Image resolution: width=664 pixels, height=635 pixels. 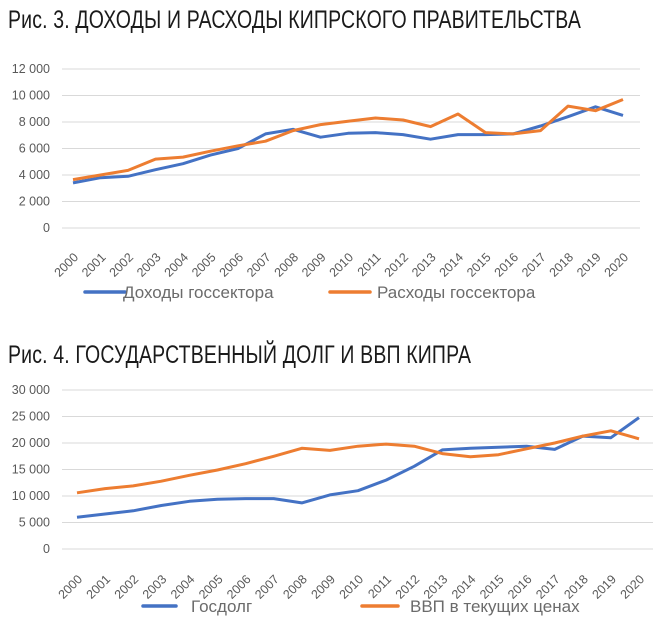 I want to click on y-tick-label: 2 000, so click(x=34, y=202).